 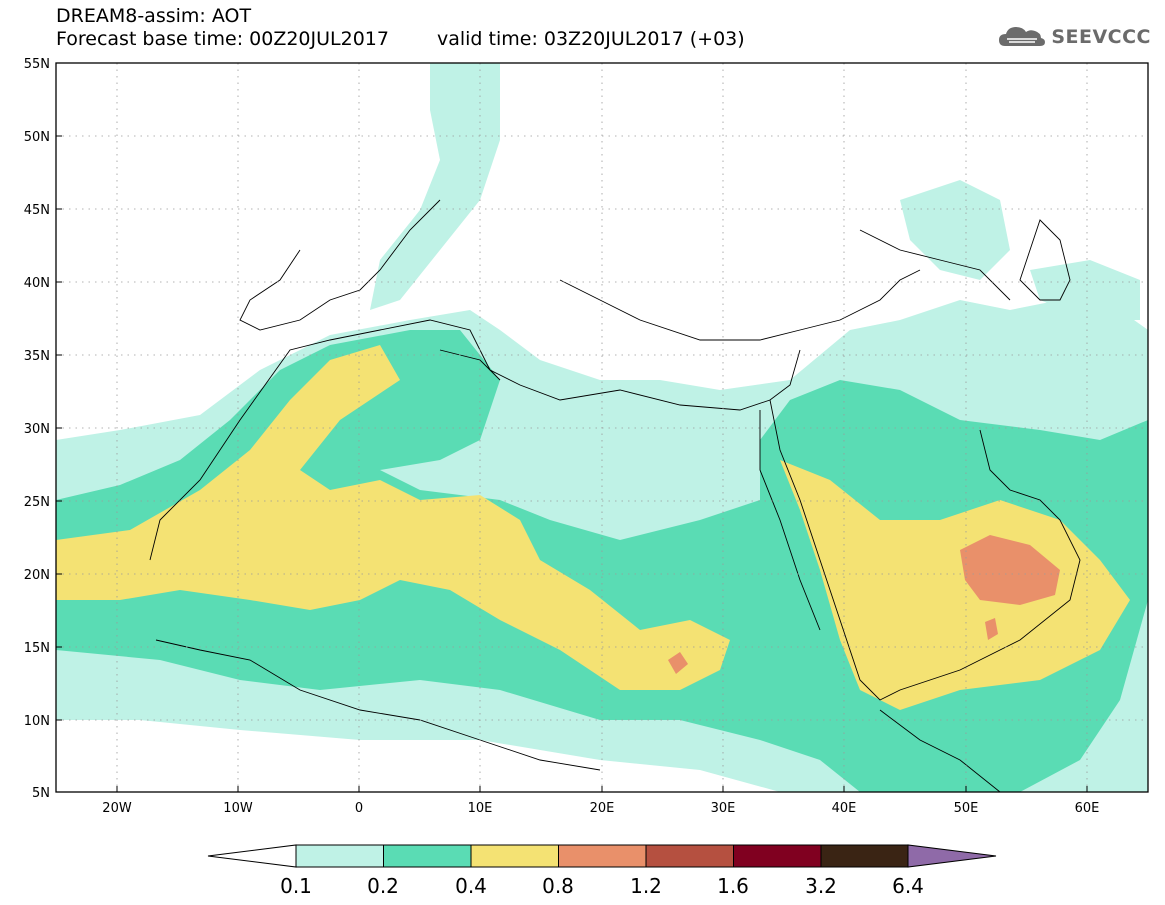 What do you see at coordinates (41, 793) in the screenshot?
I see `lat-label: 5N` at bounding box center [41, 793].